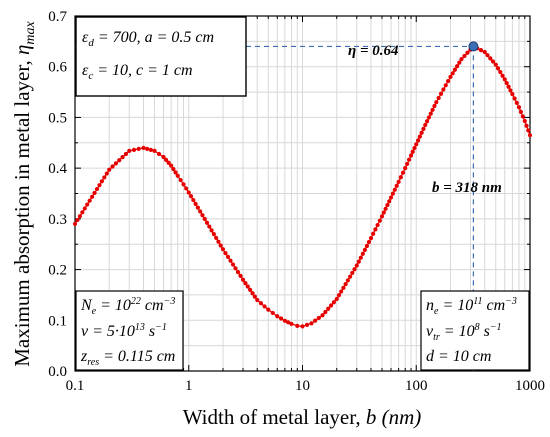 The image size is (550, 437). Describe the element at coordinates (57, 271) in the screenshot. I see `y-tick-label: 0.2` at that location.